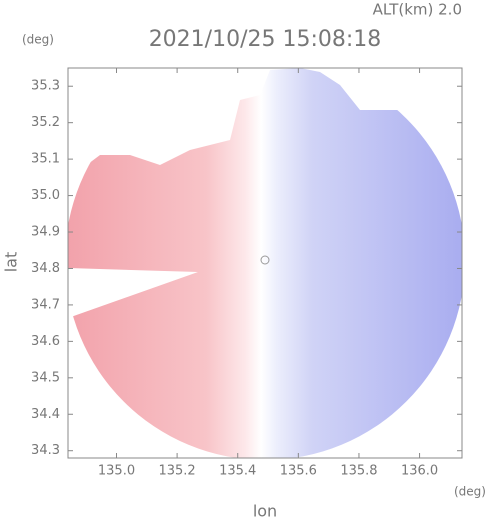  Describe the element at coordinates (45, 232) in the screenshot. I see `y-tick-label: 34.9` at that location.